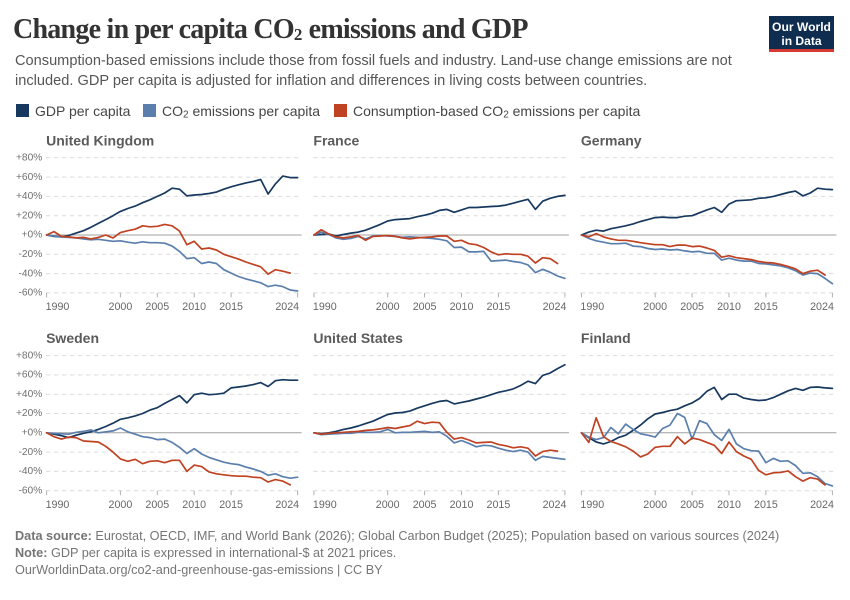 The height and width of the screenshot is (600, 850). I want to click on svg-text: Germany, so click(611, 140).